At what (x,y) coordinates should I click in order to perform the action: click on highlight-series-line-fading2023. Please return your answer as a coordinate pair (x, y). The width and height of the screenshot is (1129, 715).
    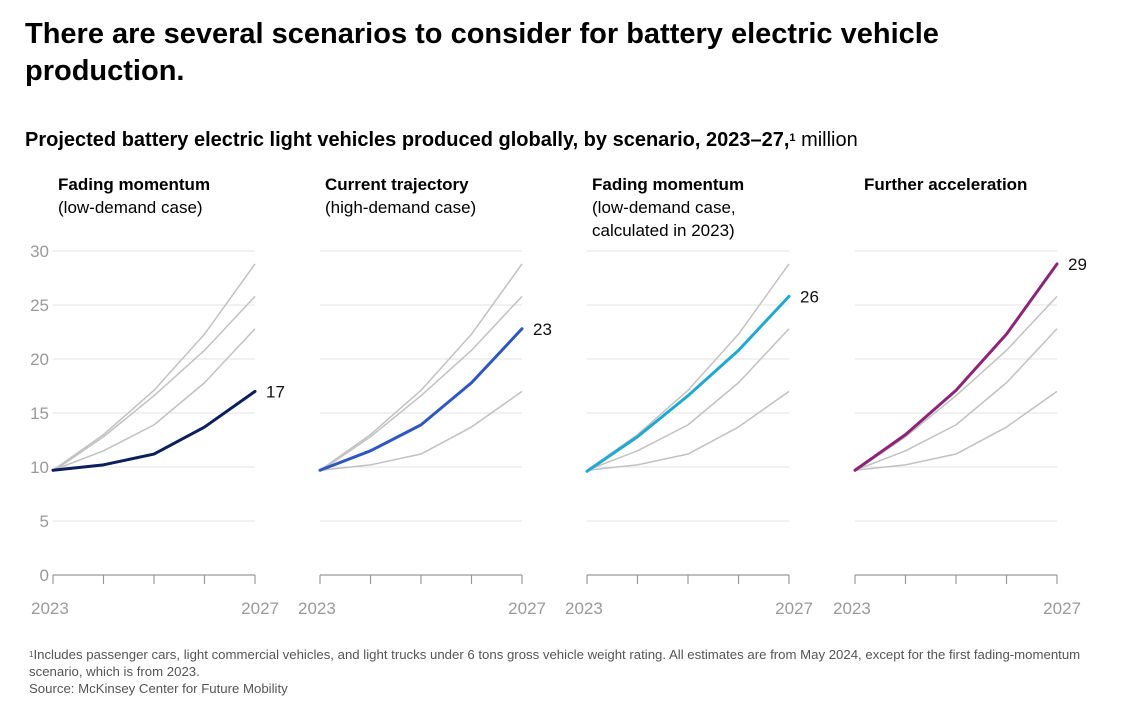
    Looking at the image, I should click on (688, 383).